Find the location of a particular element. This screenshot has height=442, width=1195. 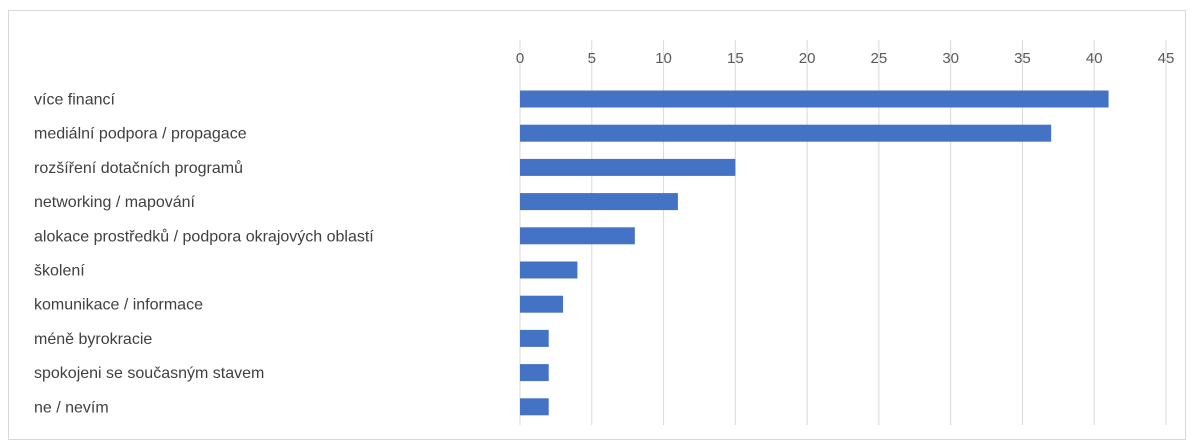

x-tick-label: 45 is located at coordinates (1166, 58).